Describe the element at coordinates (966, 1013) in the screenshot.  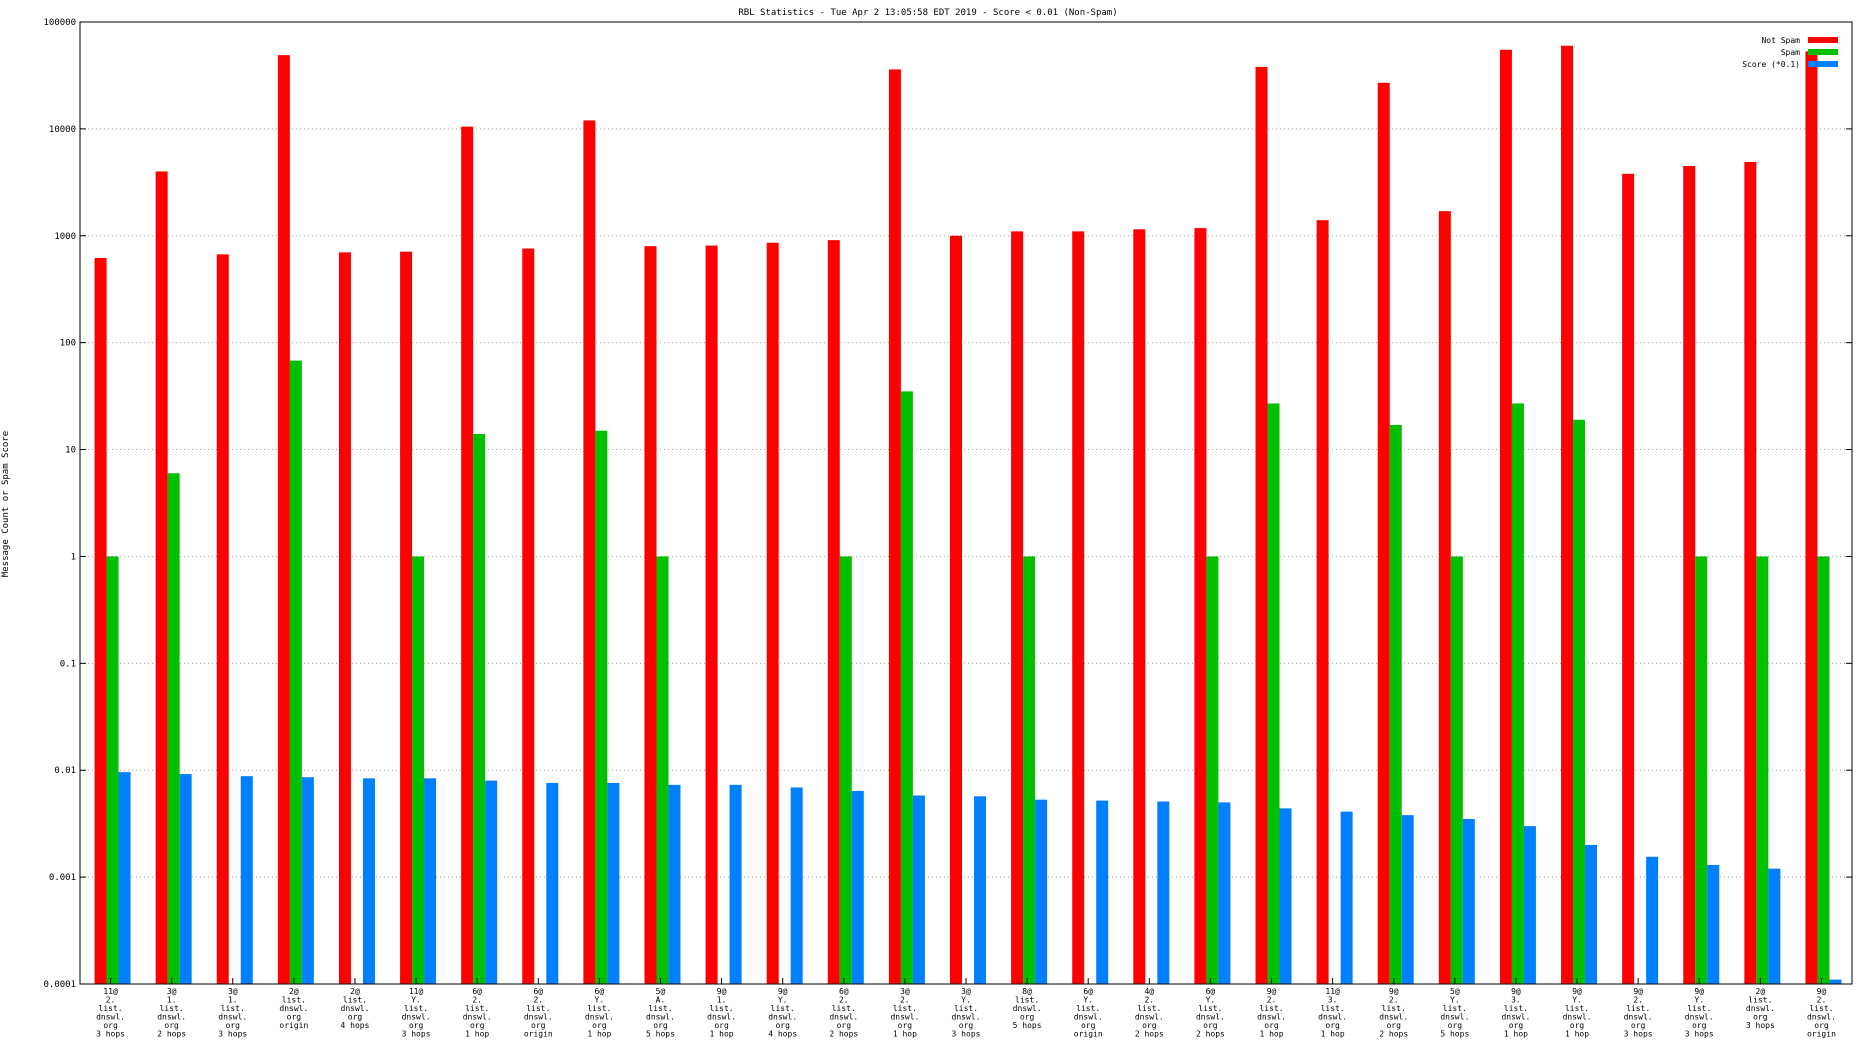
I see `x-tick-label: 3@ Y. list. dnswl. org 3 hops` at that location.